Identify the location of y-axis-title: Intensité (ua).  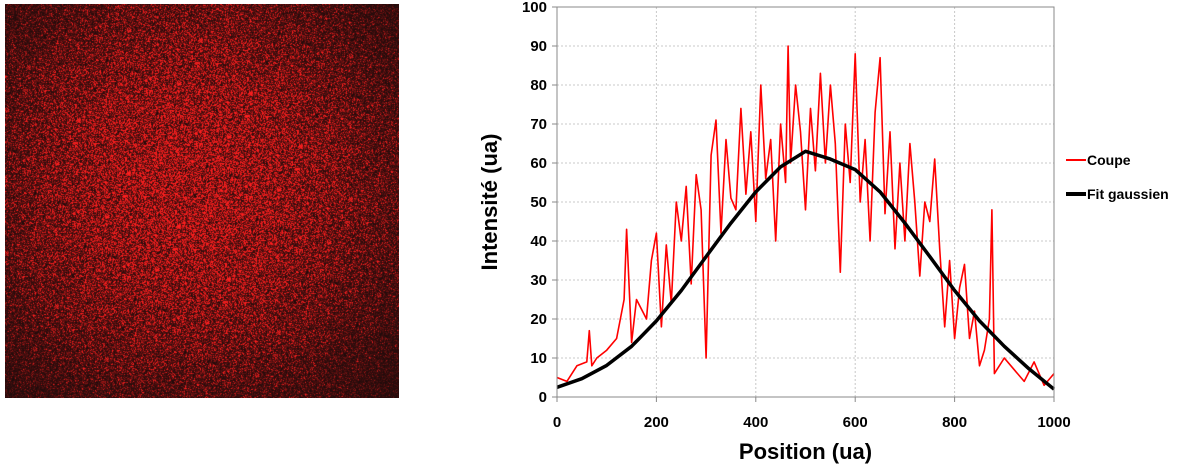
(489, 202).